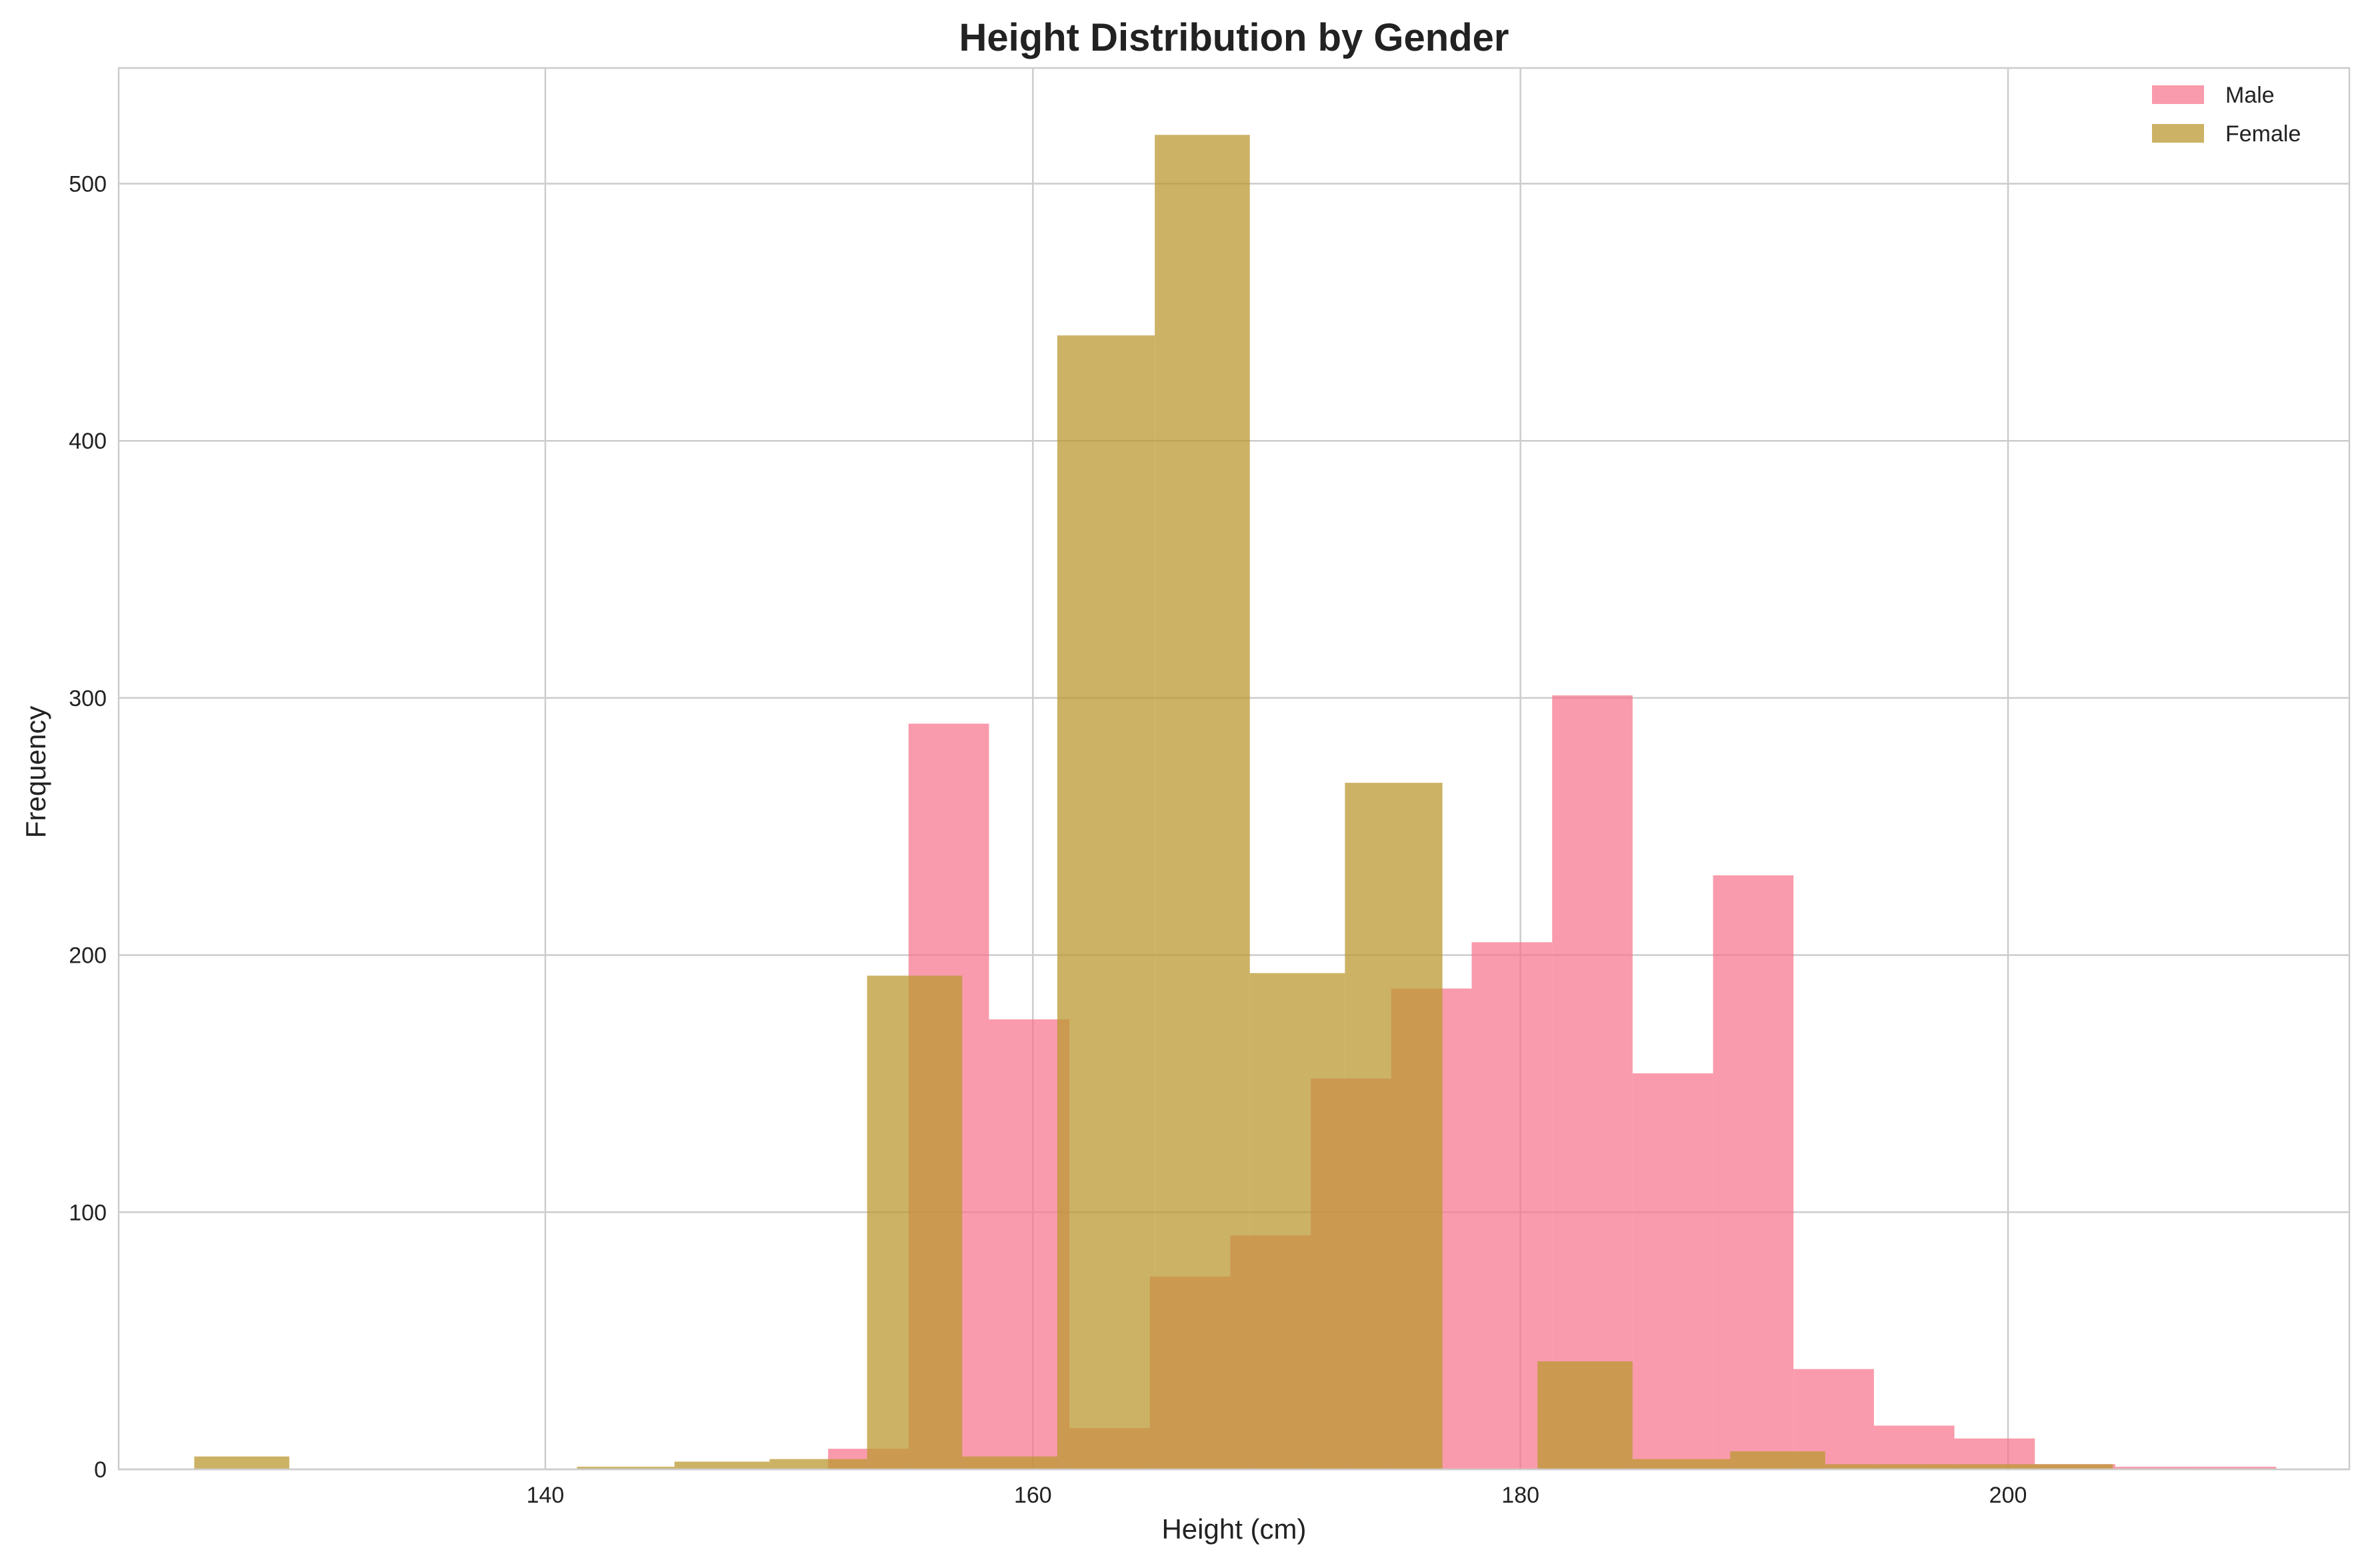 The image size is (2368, 1568). Describe the element at coordinates (88, 698) in the screenshot. I see `y-tick-label: 300` at that location.